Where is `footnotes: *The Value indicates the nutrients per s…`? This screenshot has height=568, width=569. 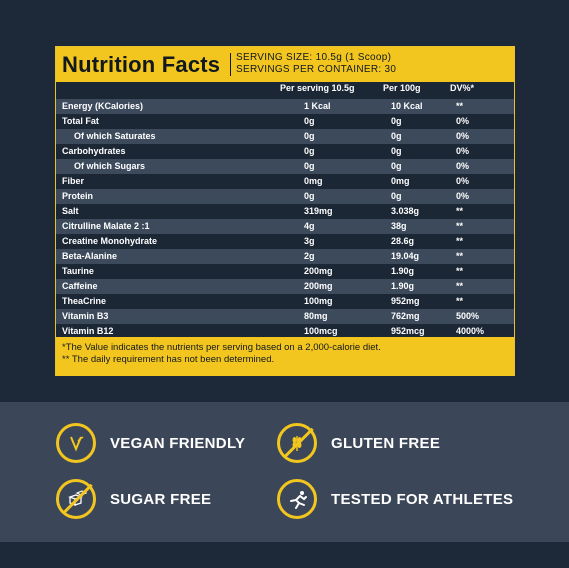 footnotes: *The Value indicates the nutrients per s… is located at coordinates (285, 356).